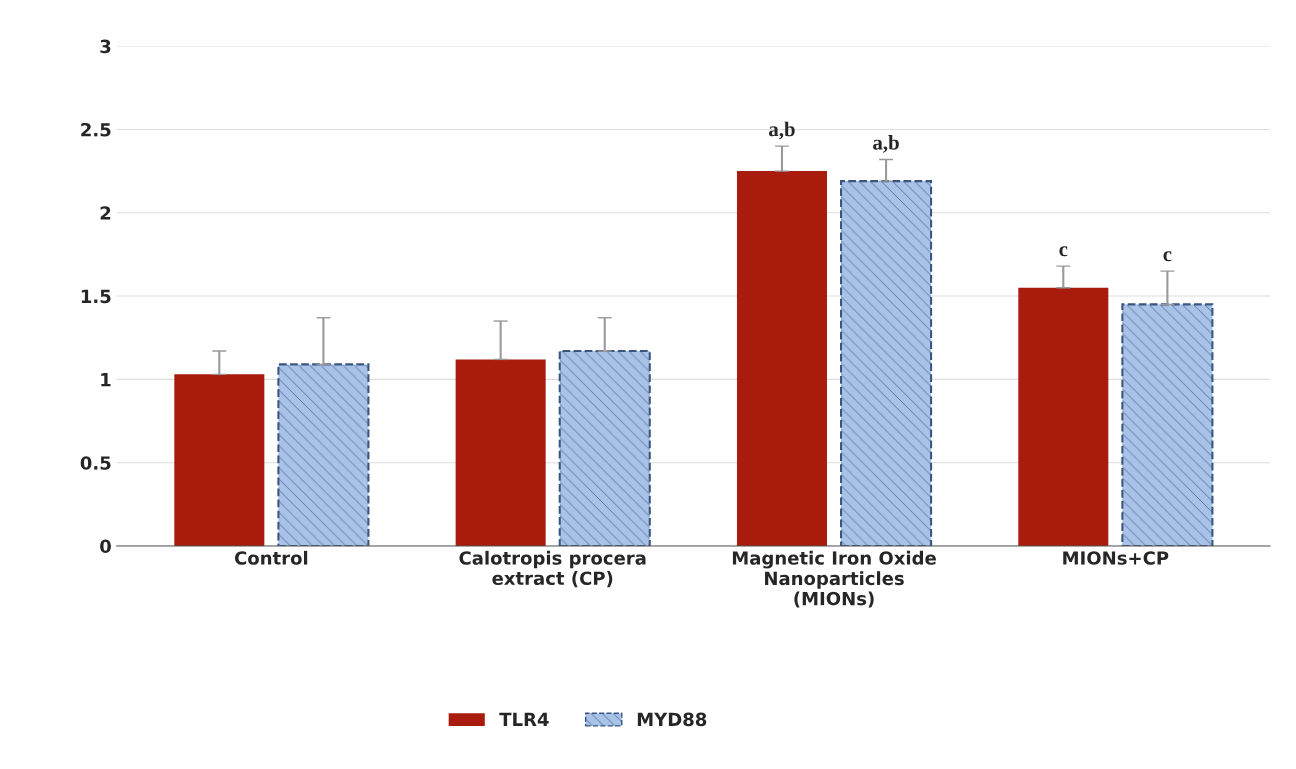  What do you see at coordinates (105, 46) in the screenshot?
I see `y-tick-label: 3` at bounding box center [105, 46].